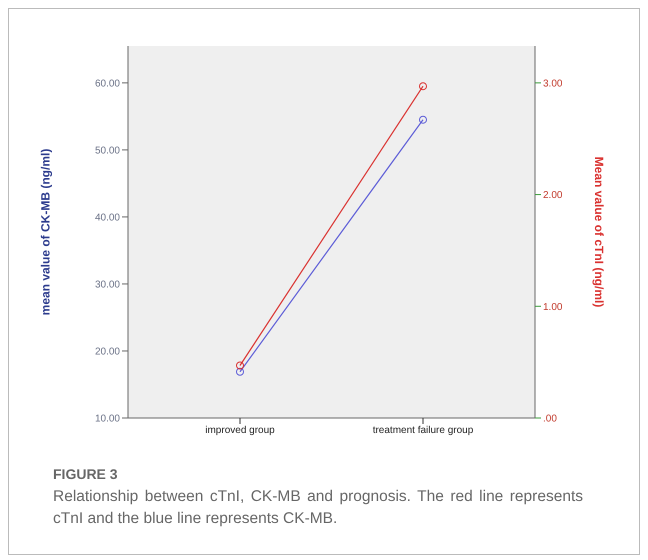  What do you see at coordinates (318, 508) in the screenshot?
I see `text: Relationship between cTnI, CK-MB and prognosis. The red line represents cTnI and the blue line represents CK-MB.` at bounding box center [318, 508].